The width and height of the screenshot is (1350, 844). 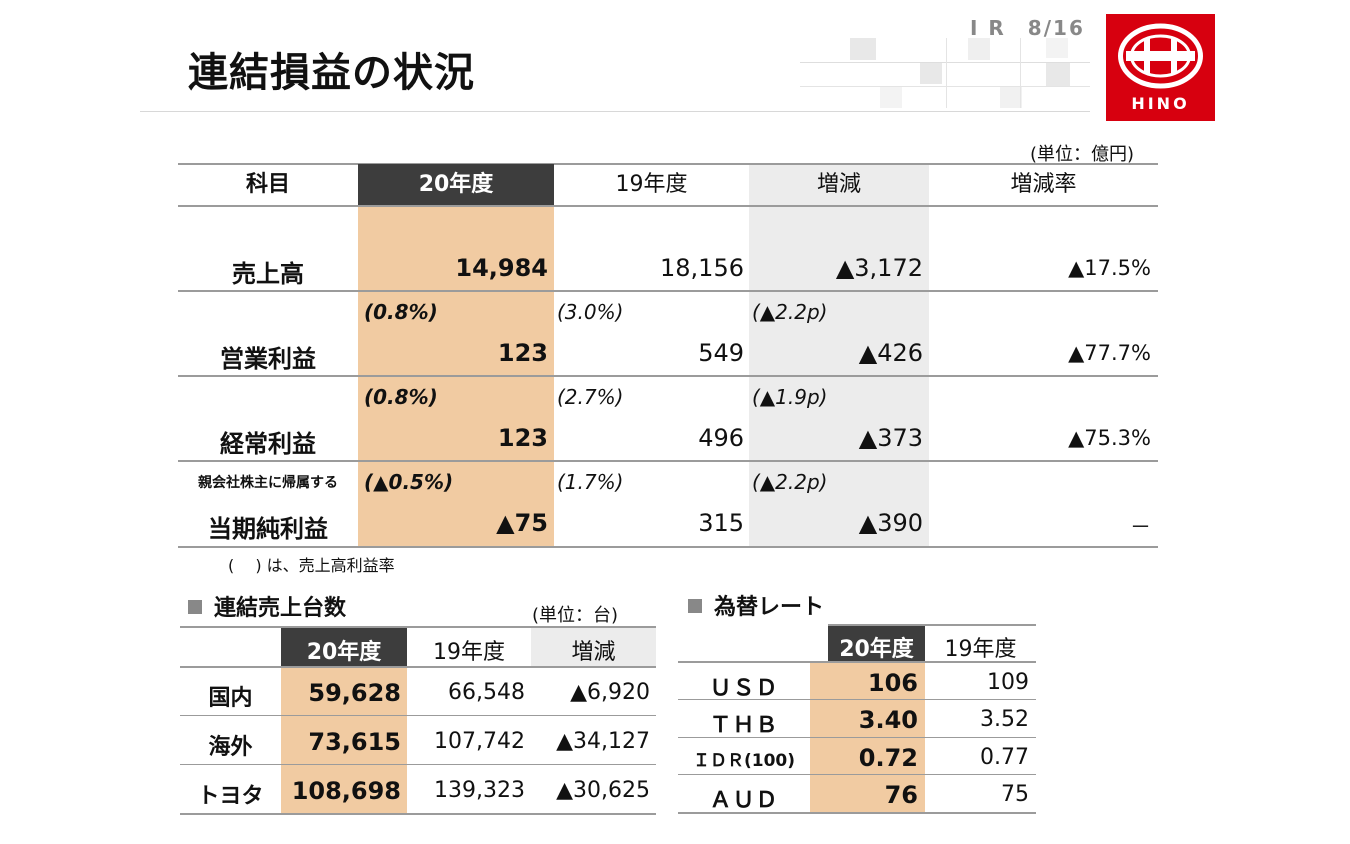 I want to click on row-sublabel-net: 親会社株主に帰属する, so click(x=268, y=483).